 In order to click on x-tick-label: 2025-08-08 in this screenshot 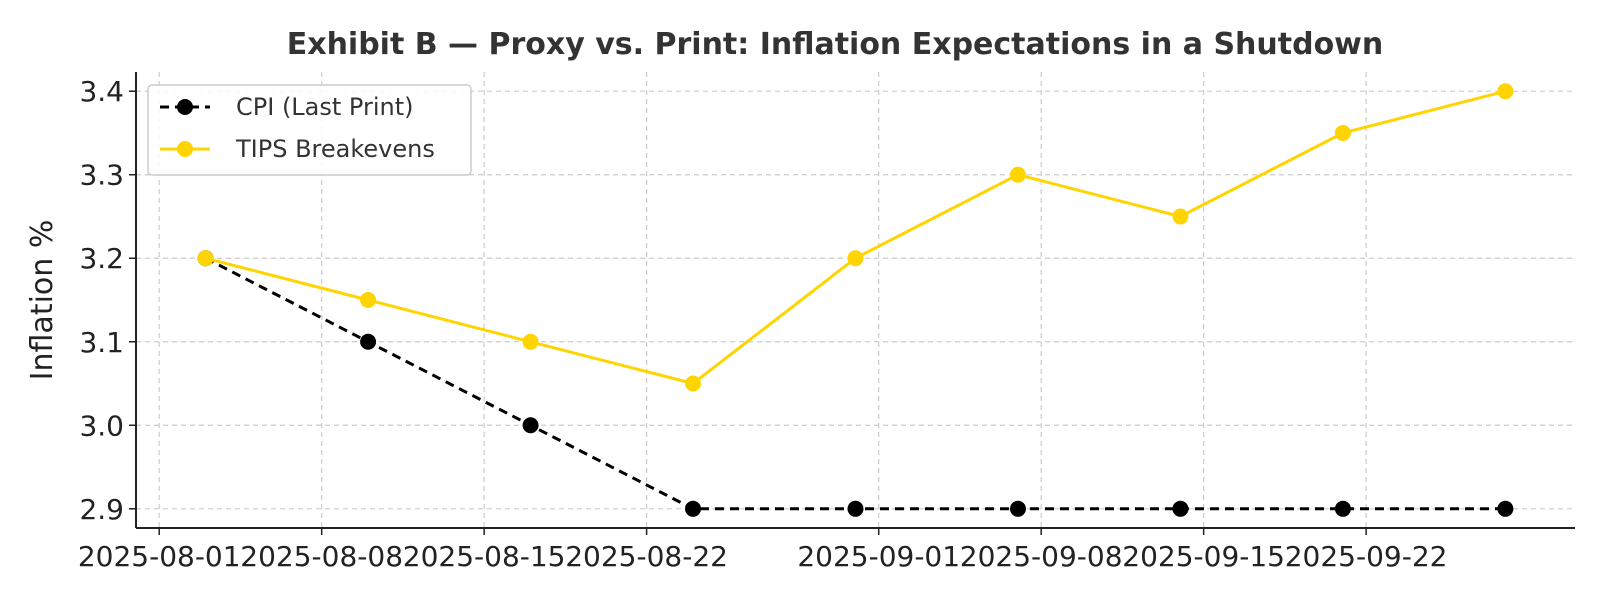, I will do `click(321, 556)`.